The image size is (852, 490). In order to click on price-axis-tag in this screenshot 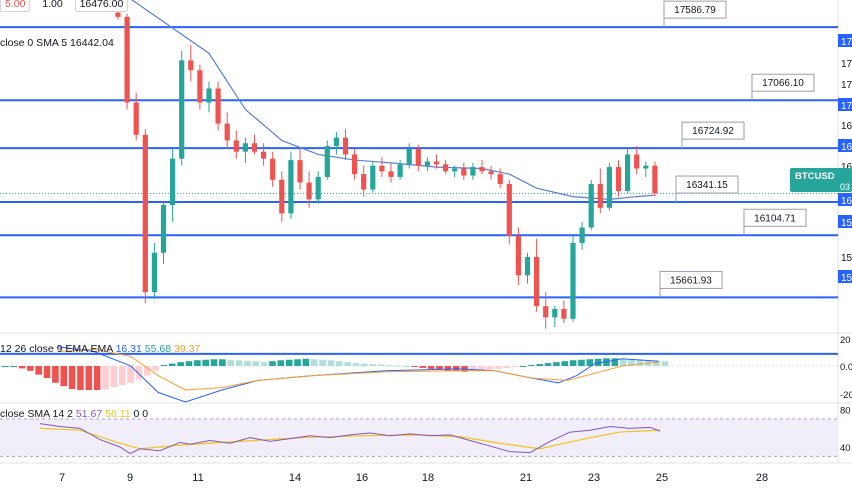, I will do `click(845, 145)`.